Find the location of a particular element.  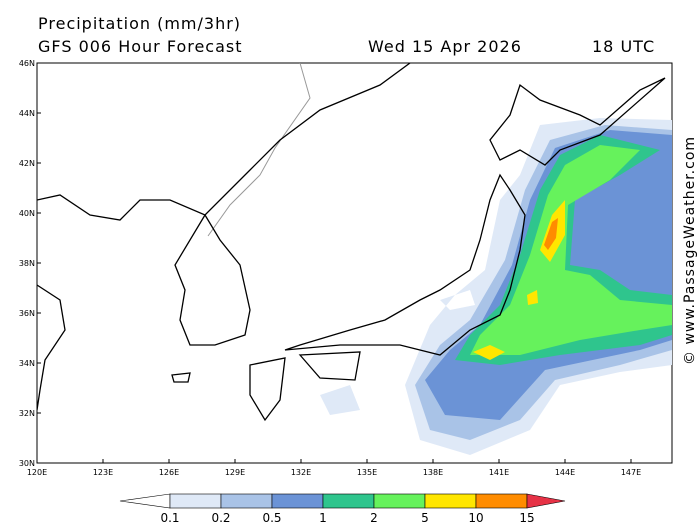

lat-label: 38N is located at coordinates (27, 263).